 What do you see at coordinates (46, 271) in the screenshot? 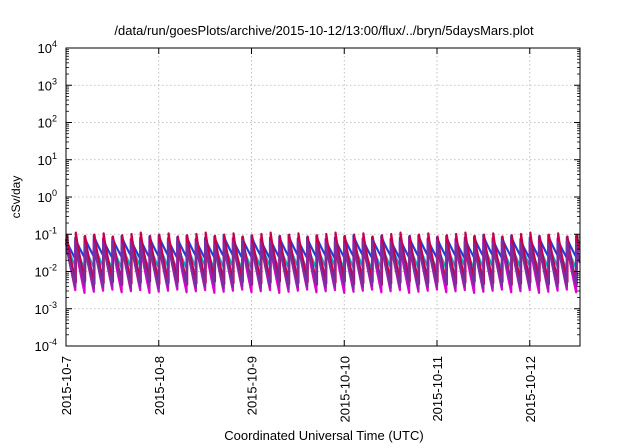
I see `y-tick-label: 10⁻²` at bounding box center [46, 271].